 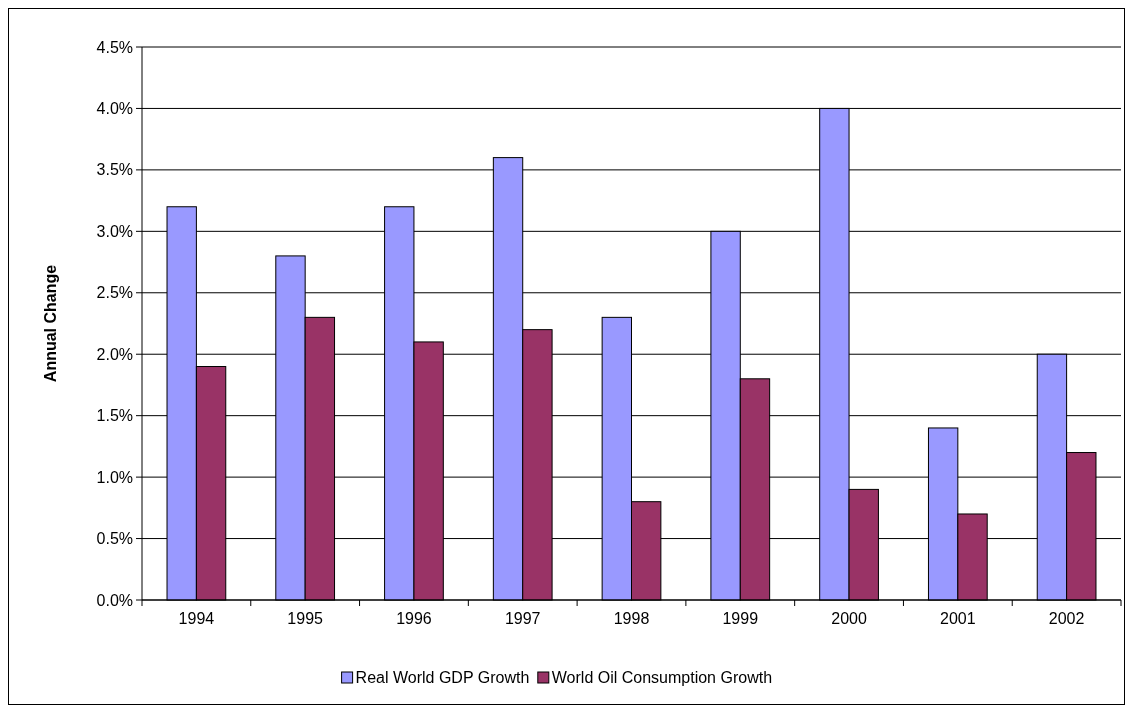 What do you see at coordinates (114, 109) in the screenshot?
I see `y-tick-label: 4.0%` at bounding box center [114, 109].